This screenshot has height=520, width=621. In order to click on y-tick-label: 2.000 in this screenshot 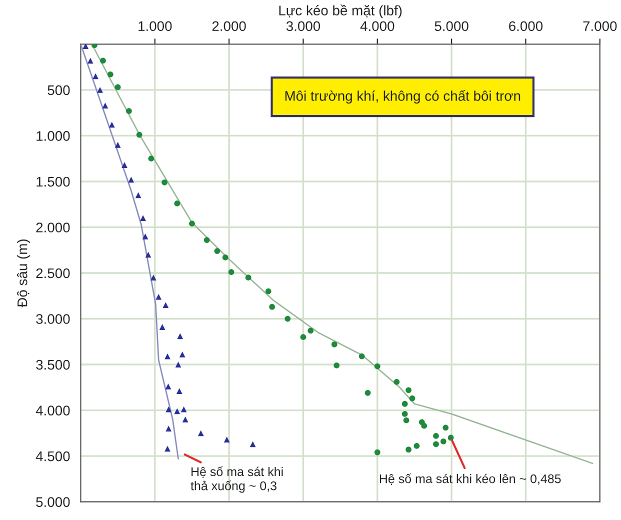, I will do `click(53, 227)`.